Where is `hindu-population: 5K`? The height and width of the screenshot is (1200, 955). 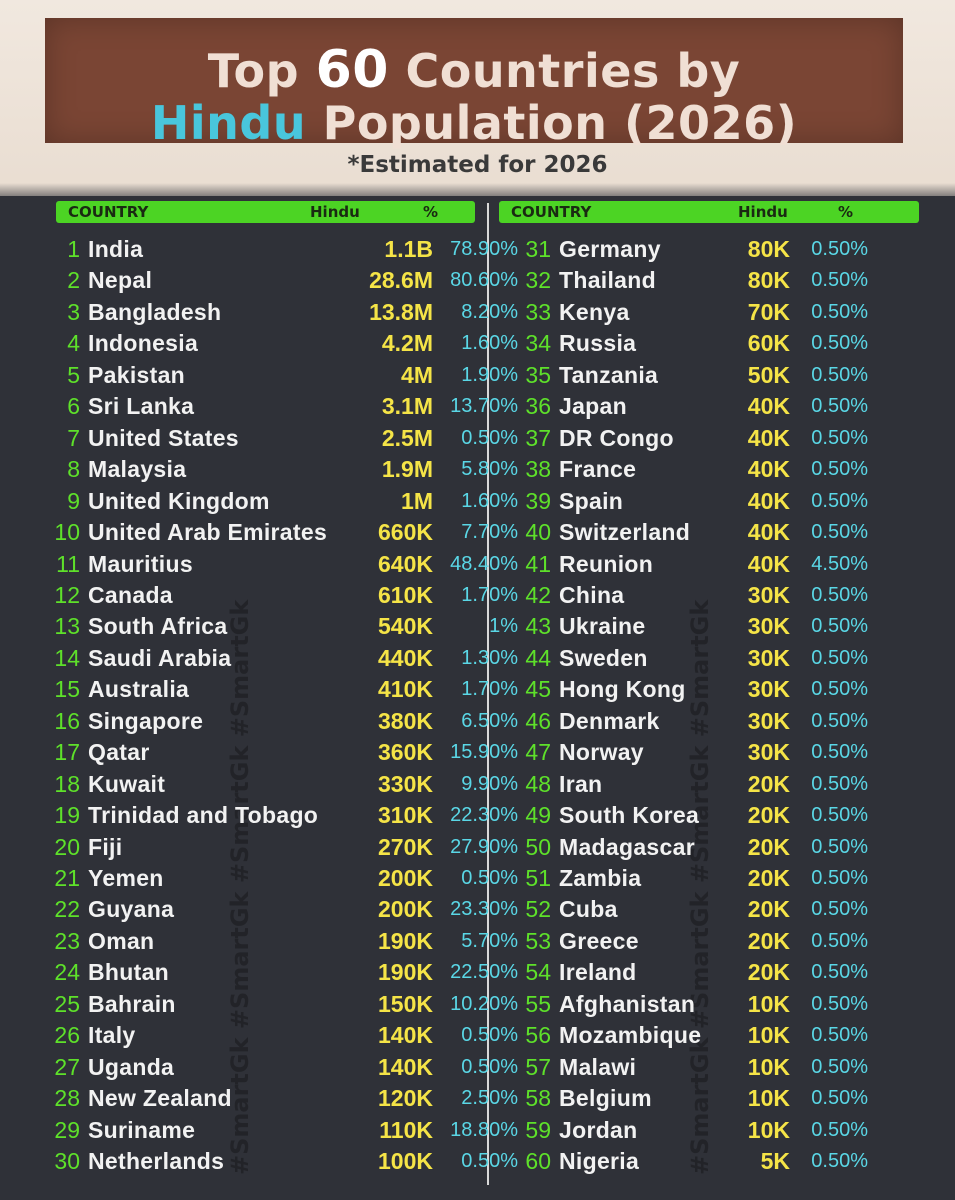 hindu-population: 5K is located at coordinates (775, 1161).